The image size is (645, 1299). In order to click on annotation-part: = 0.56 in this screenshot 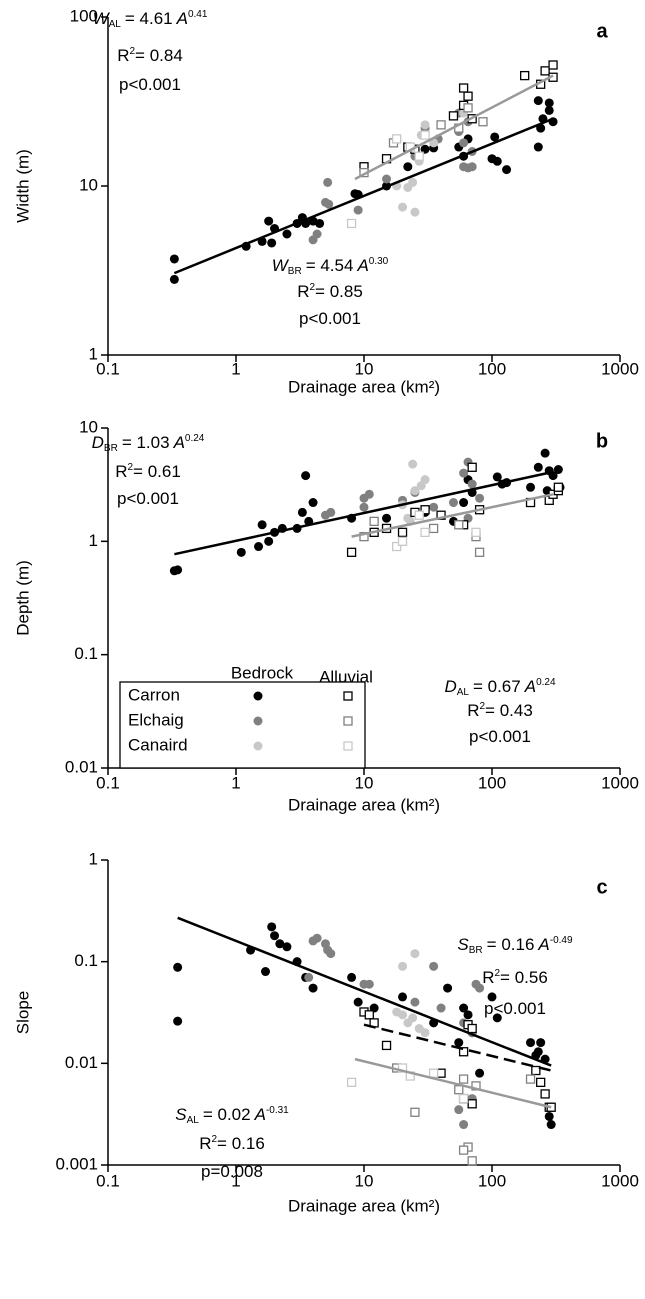, I will do `click(524, 977)`.